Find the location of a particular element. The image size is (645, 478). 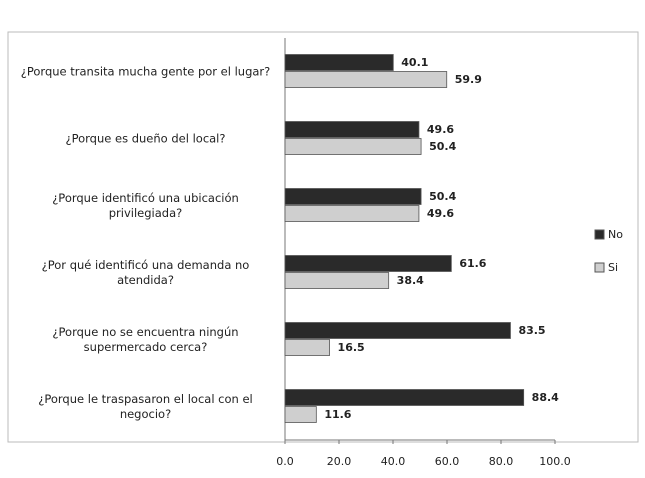

legend-label: No is located at coordinates (615, 234).